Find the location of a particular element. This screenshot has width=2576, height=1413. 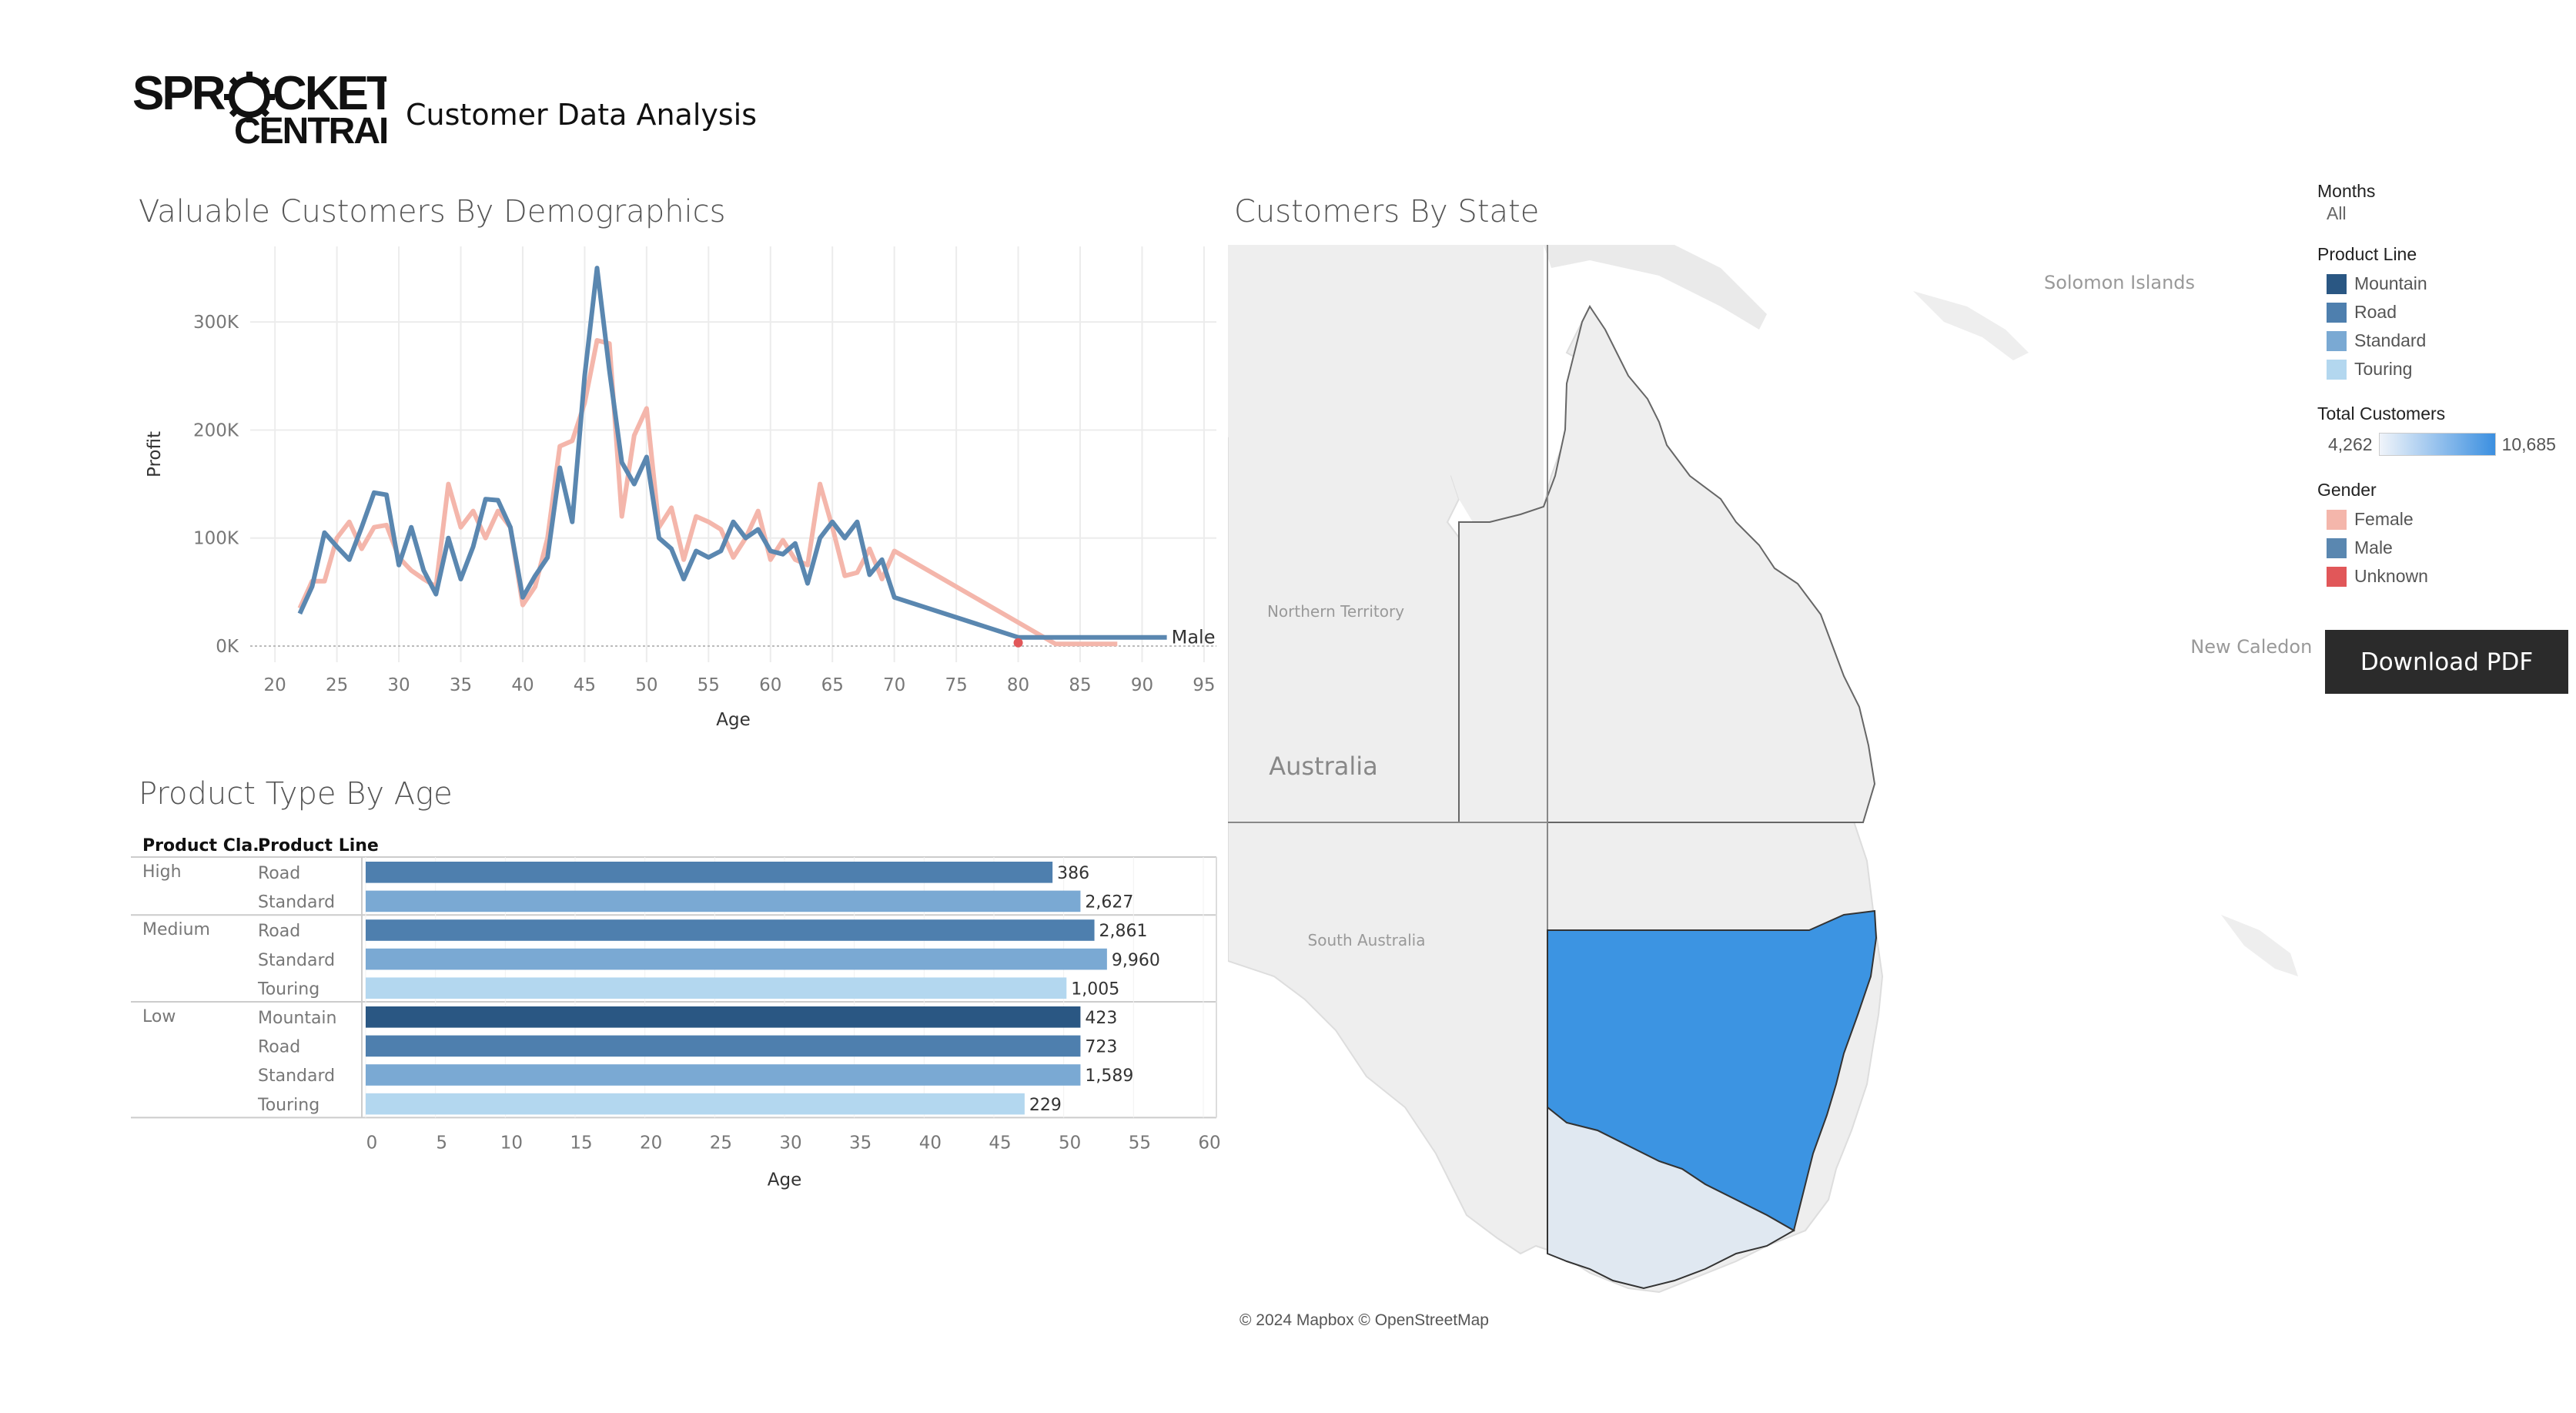

logo-text-line2: CENTRAL is located at coordinates (310, 129).